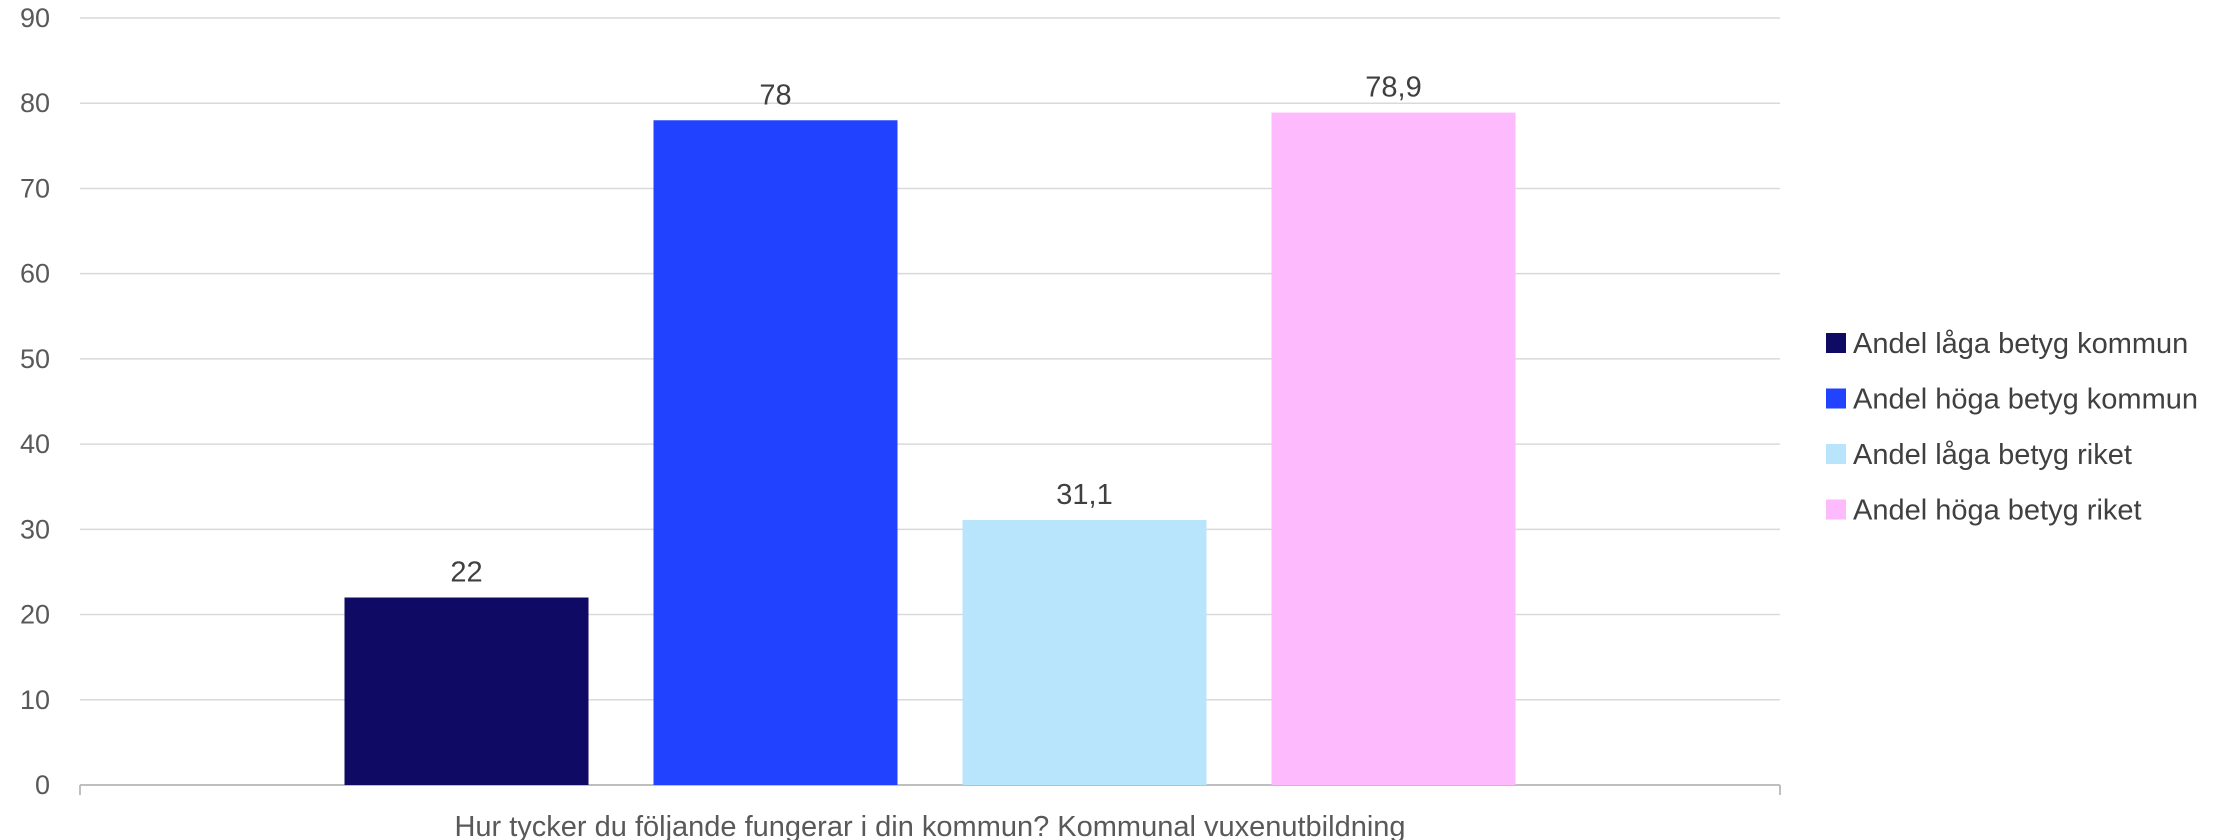 This screenshot has height=840, width=2219. What do you see at coordinates (35, 529) in the screenshot?
I see `y-tick-label: 30` at bounding box center [35, 529].